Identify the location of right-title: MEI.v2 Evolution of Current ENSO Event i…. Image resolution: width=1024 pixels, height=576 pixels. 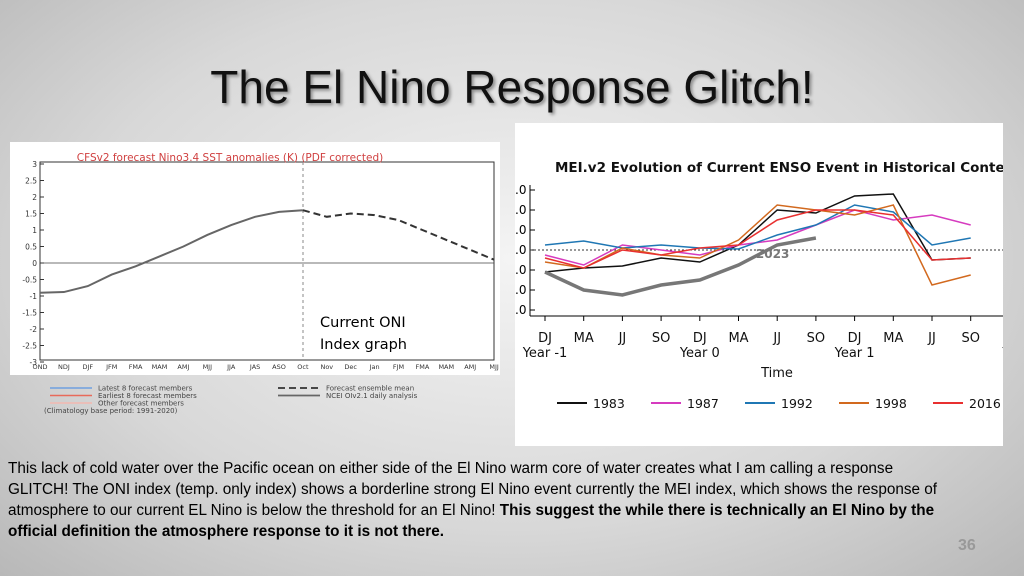
(787, 168).